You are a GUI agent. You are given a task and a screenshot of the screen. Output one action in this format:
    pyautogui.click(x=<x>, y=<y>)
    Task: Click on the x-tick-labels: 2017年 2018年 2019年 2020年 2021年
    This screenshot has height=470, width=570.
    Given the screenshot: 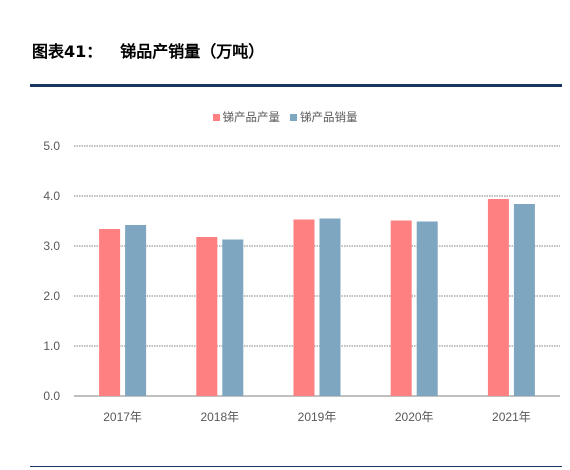 What is the action you would take?
    pyautogui.click(x=317, y=417)
    